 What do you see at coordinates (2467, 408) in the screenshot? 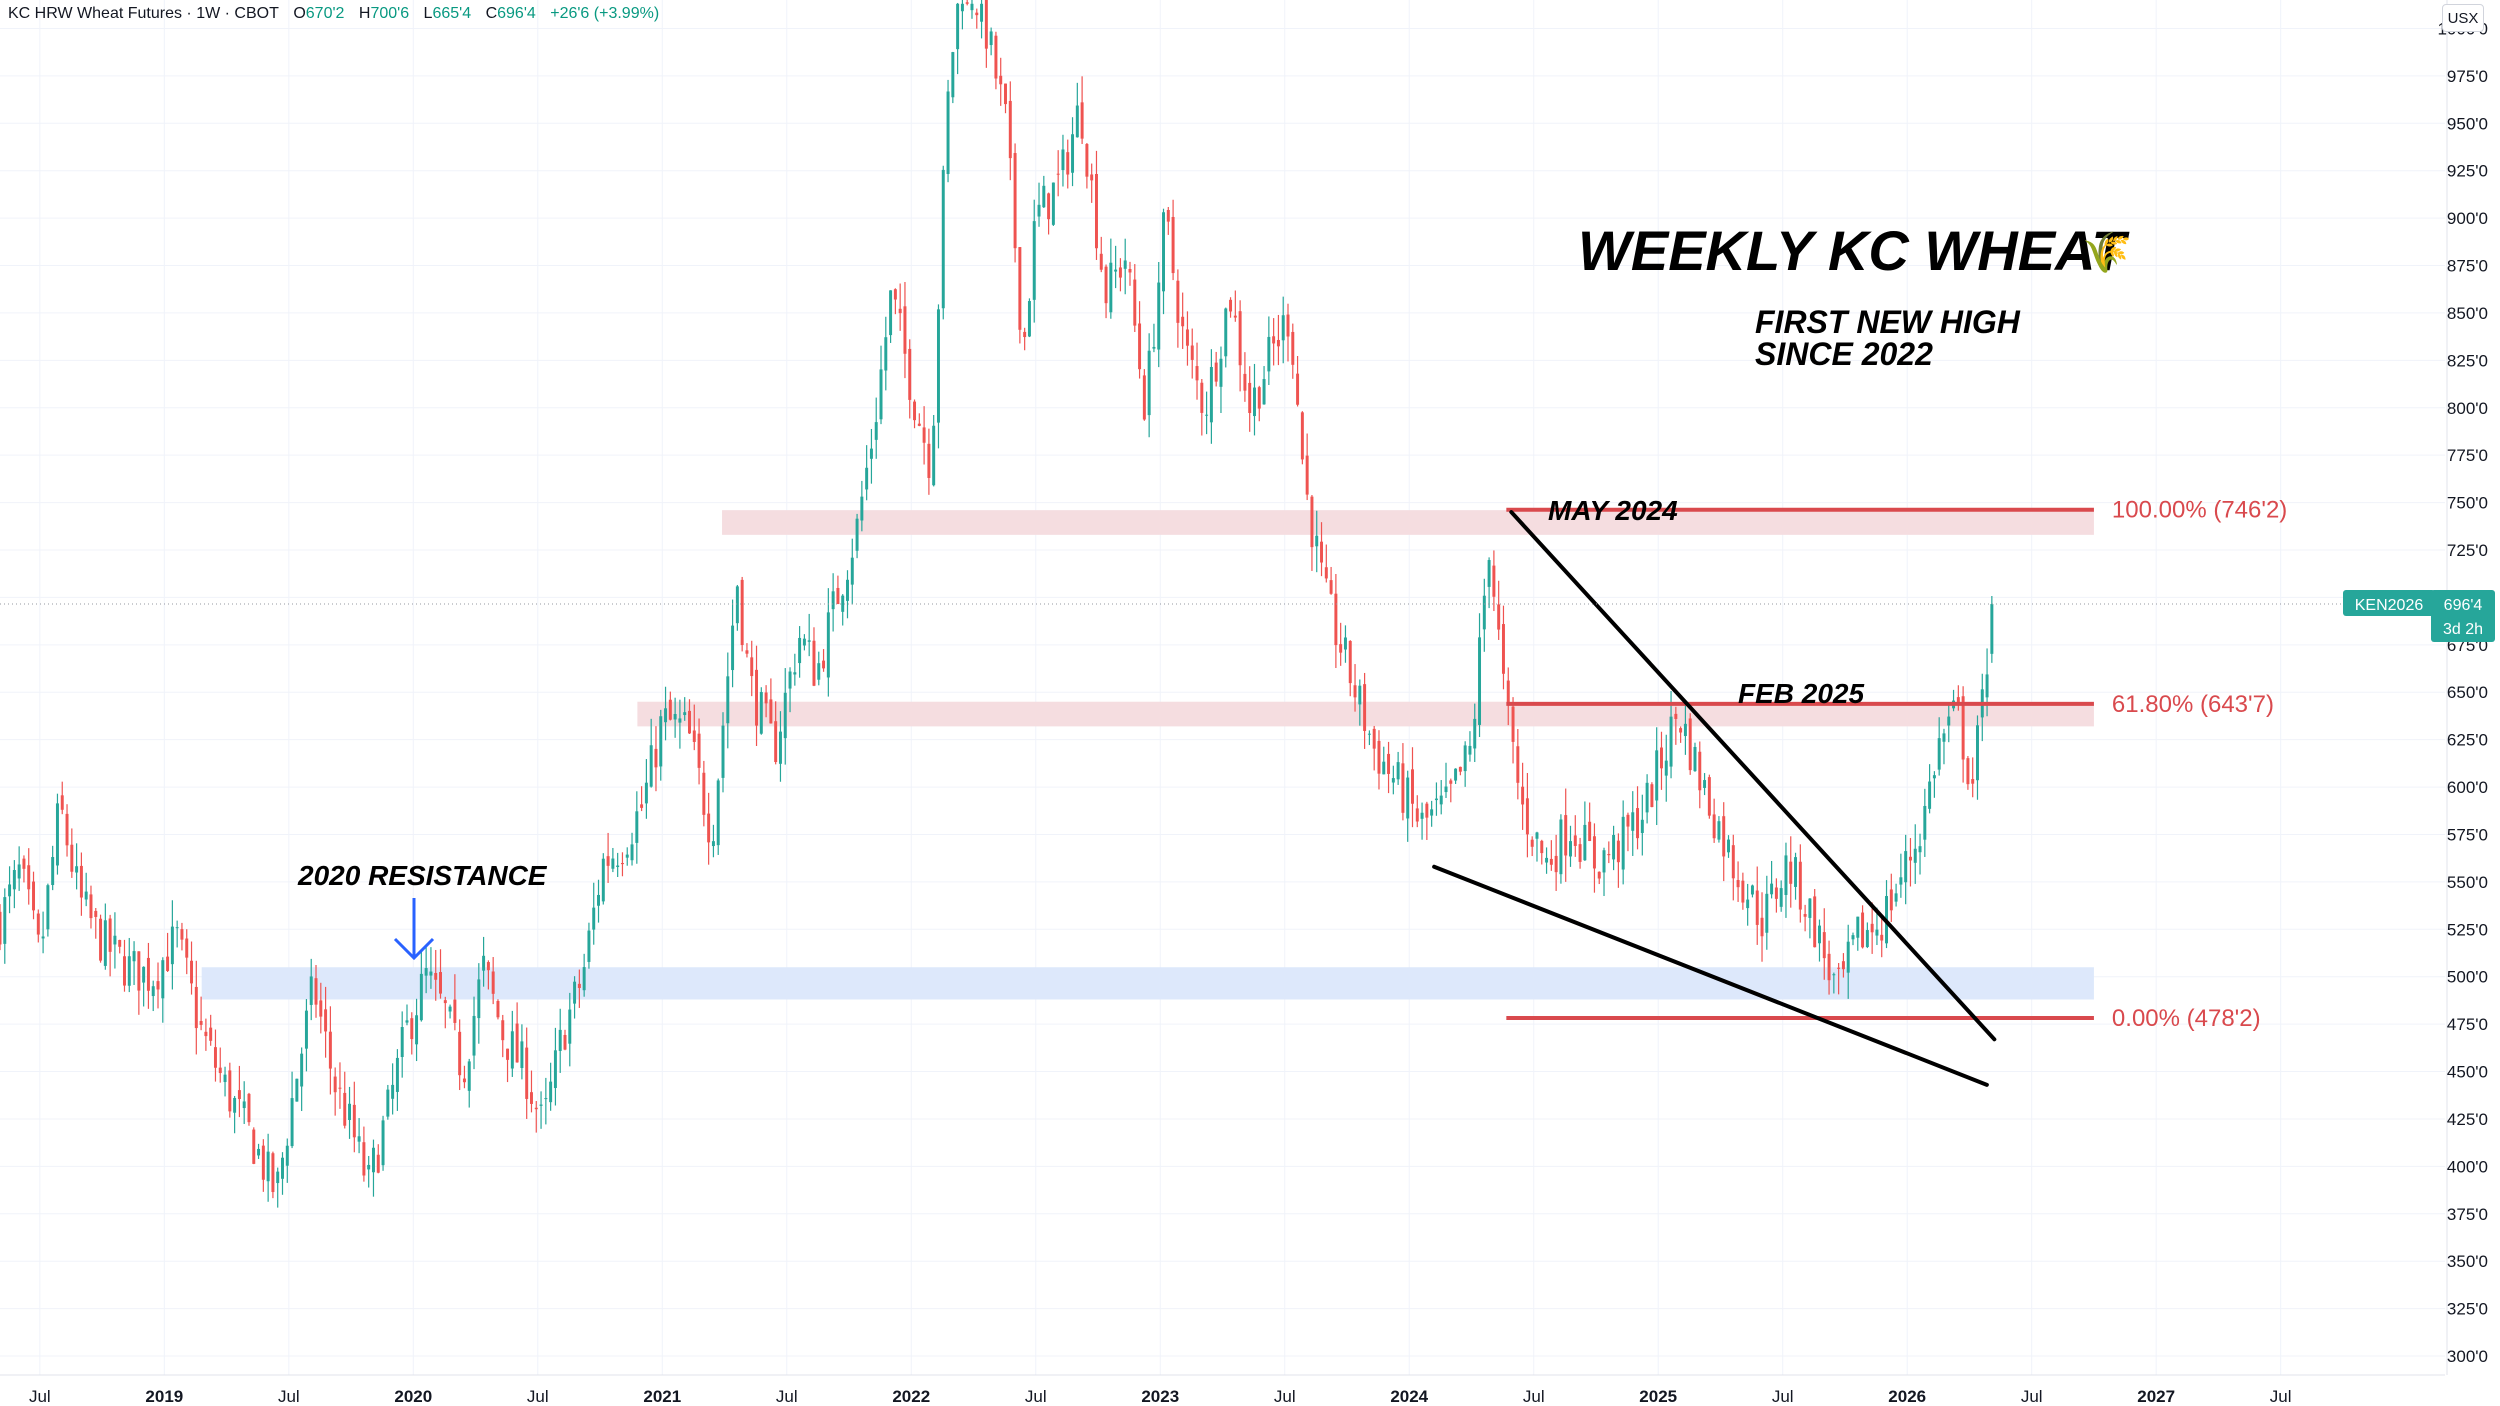
I see `price-tick-label: 800'0` at bounding box center [2467, 408].